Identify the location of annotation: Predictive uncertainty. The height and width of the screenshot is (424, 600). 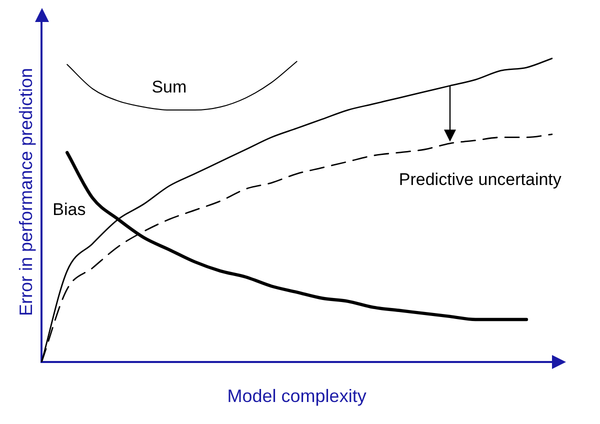
(480, 180).